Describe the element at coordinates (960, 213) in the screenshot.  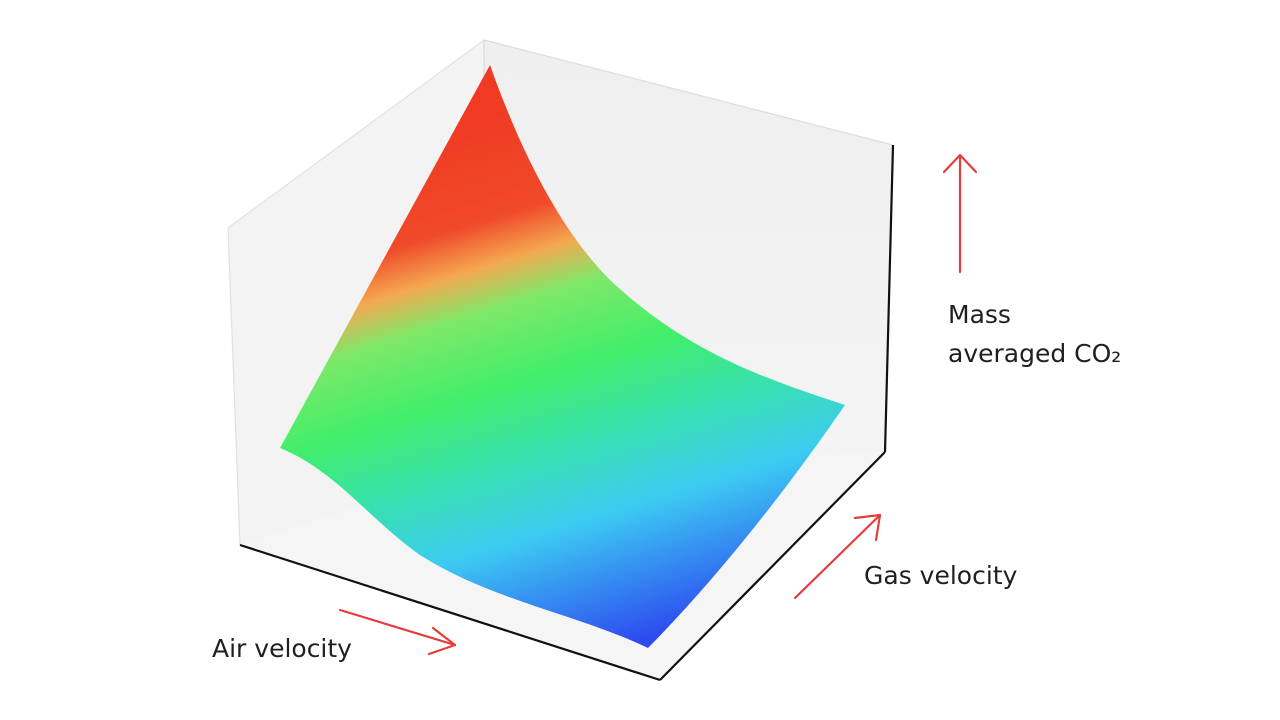
I see `co2-arrow` at that location.